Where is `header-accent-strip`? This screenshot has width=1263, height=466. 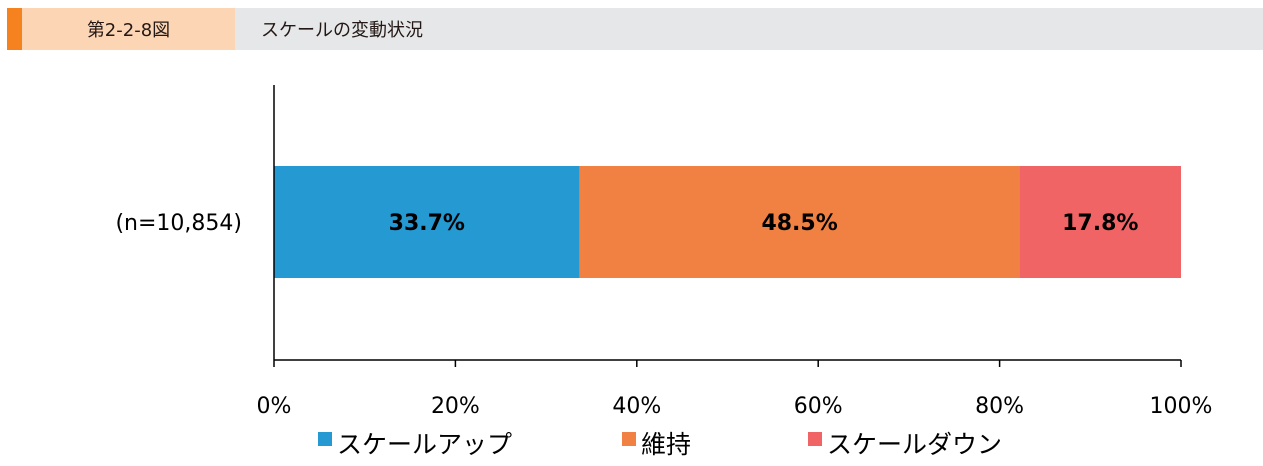 header-accent-strip is located at coordinates (14, 29).